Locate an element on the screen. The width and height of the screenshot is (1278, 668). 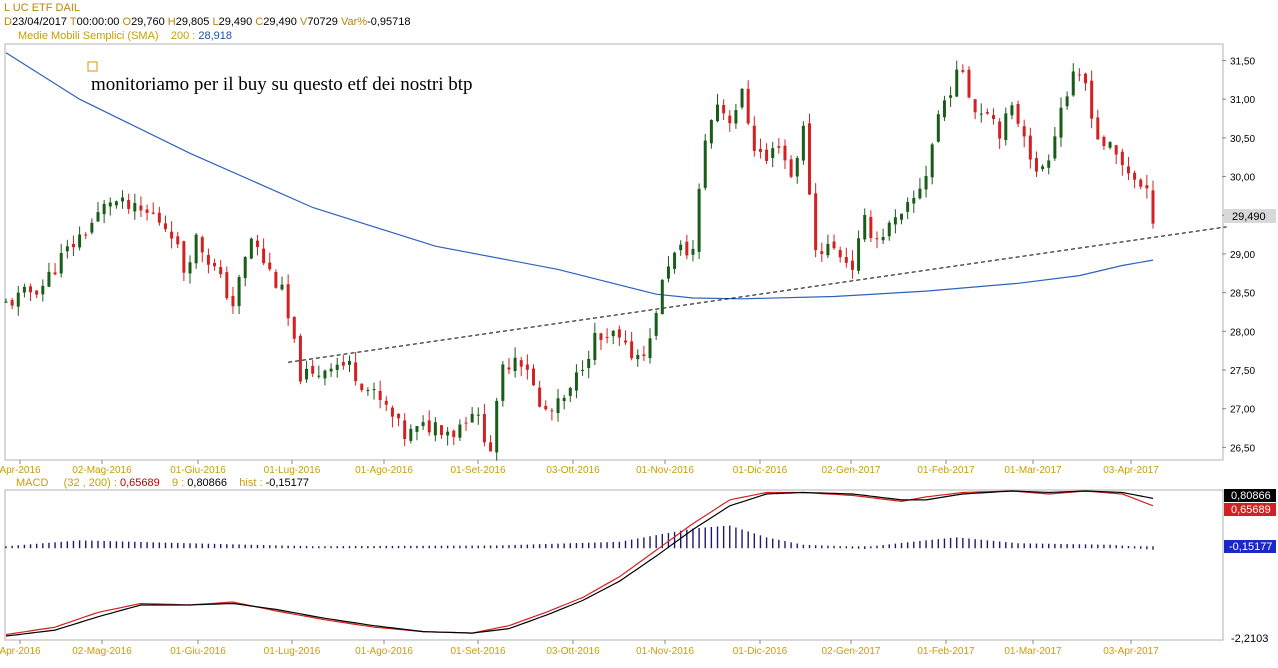
time-value: 00:00:00 is located at coordinates (98, 22).